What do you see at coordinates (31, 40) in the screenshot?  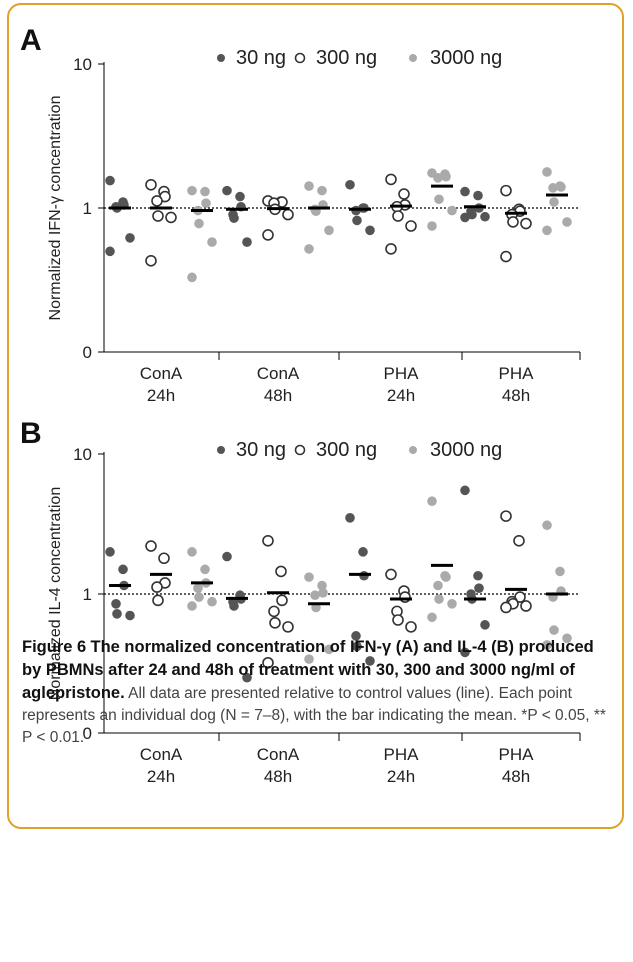 I see `panel-letter: A` at bounding box center [31, 40].